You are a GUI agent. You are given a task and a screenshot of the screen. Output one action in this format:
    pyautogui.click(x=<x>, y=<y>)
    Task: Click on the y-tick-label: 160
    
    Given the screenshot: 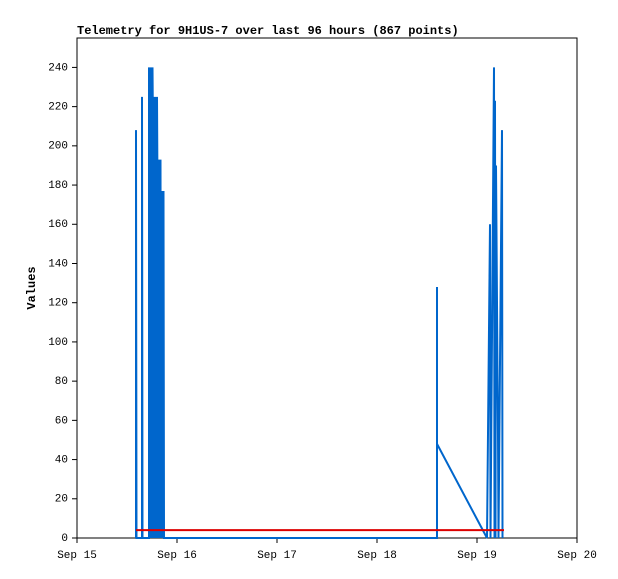 What is the action you would take?
    pyautogui.click(x=58, y=225)
    